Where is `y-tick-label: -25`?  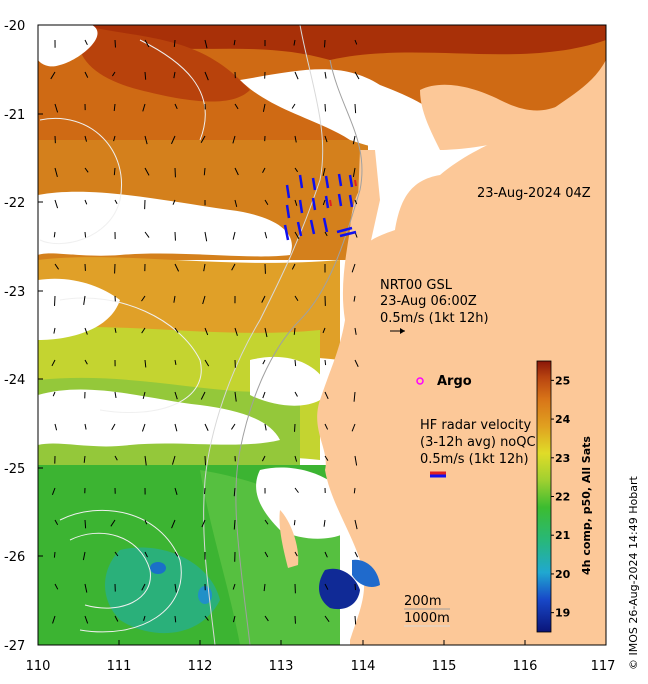
y-tick-label: -25 is located at coordinates (14, 469).